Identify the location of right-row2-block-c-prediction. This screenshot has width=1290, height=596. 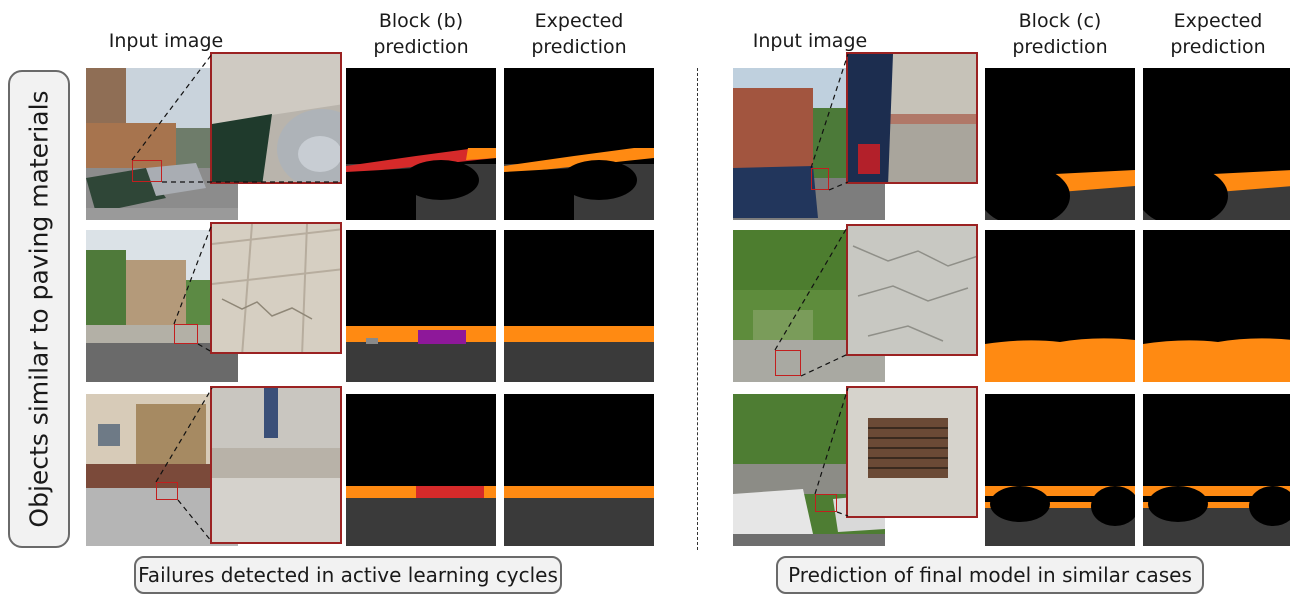
(1060, 306).